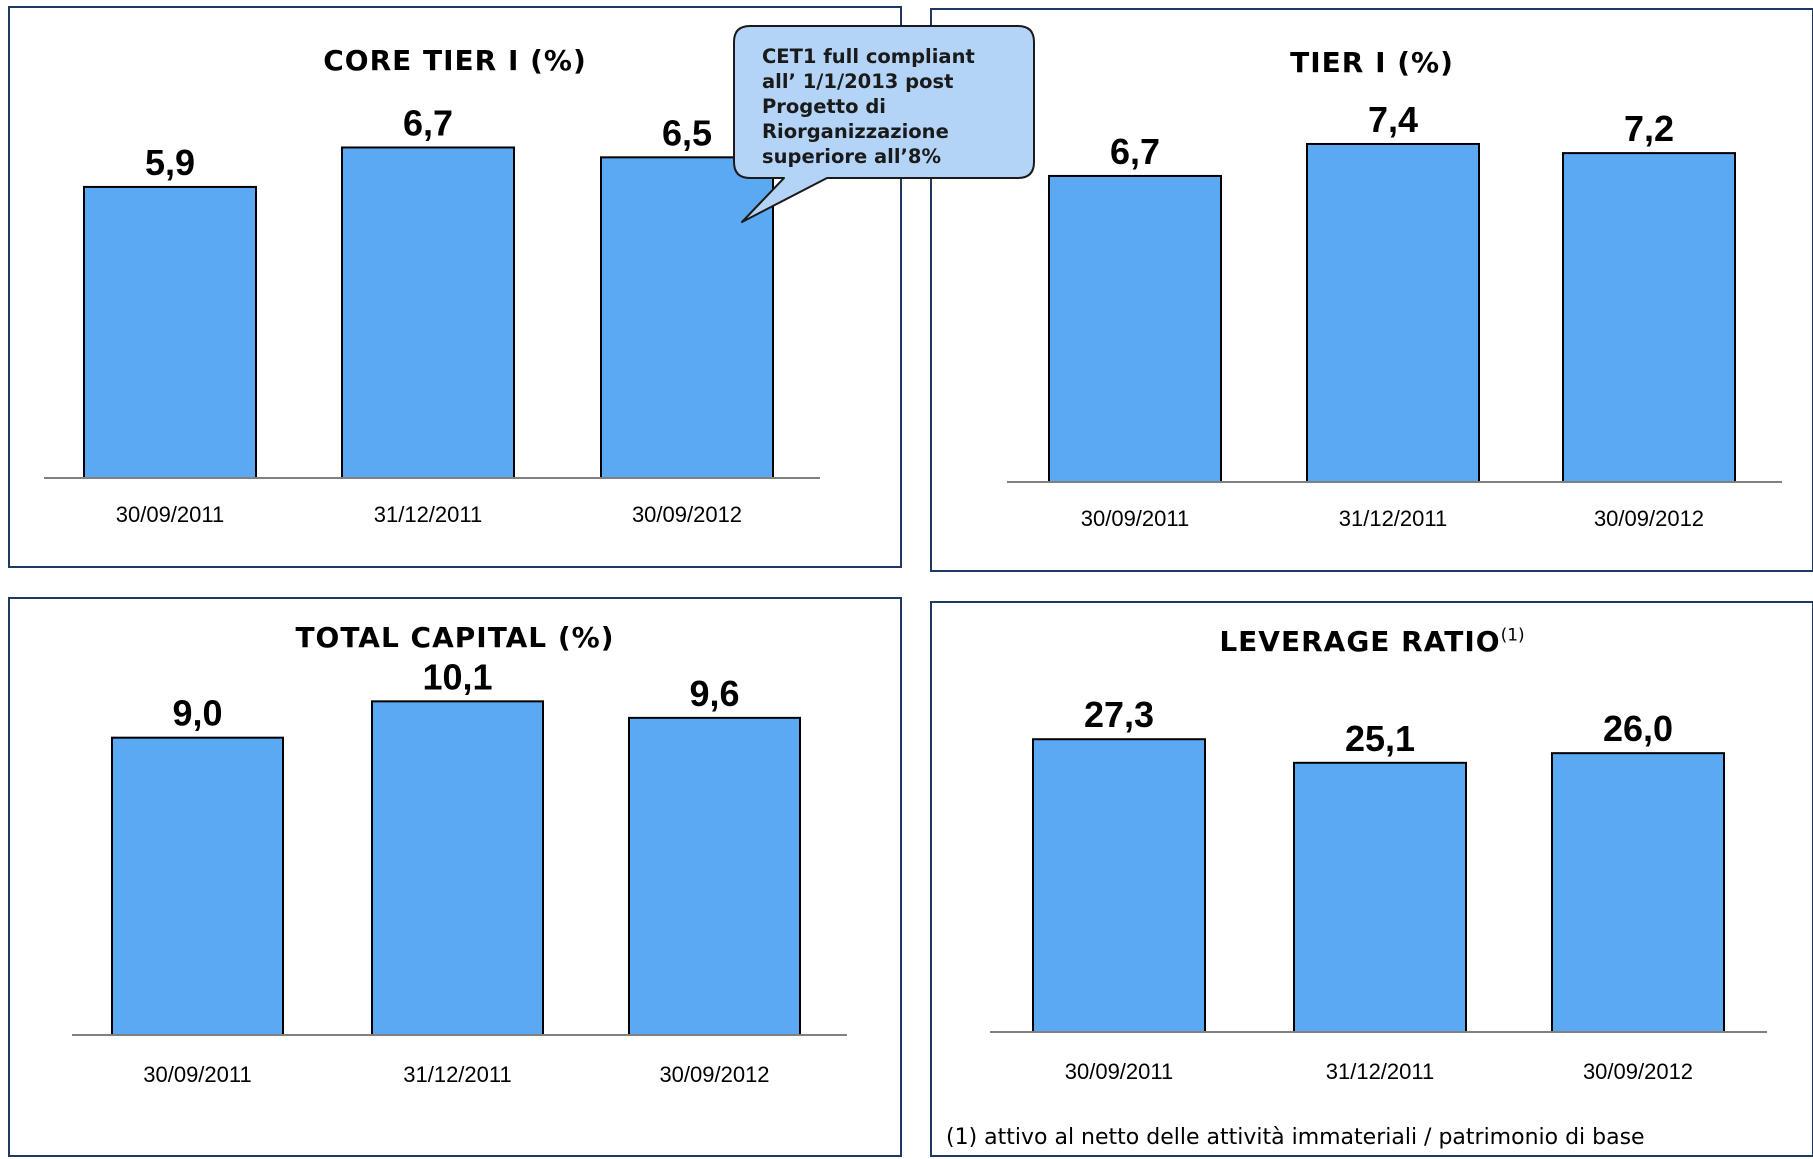 This screenshot has width=1813, height=1159. I want to click on chart-title: CORE TIER I (%), so click(455, 60).